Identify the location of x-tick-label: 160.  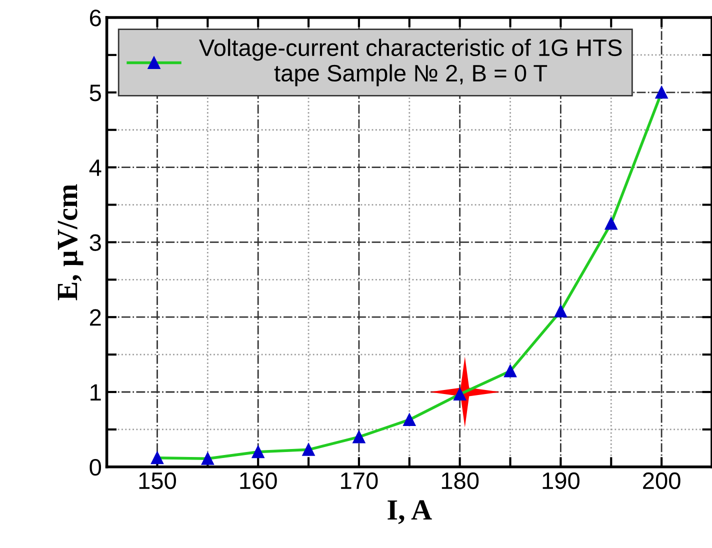
(258, 481).